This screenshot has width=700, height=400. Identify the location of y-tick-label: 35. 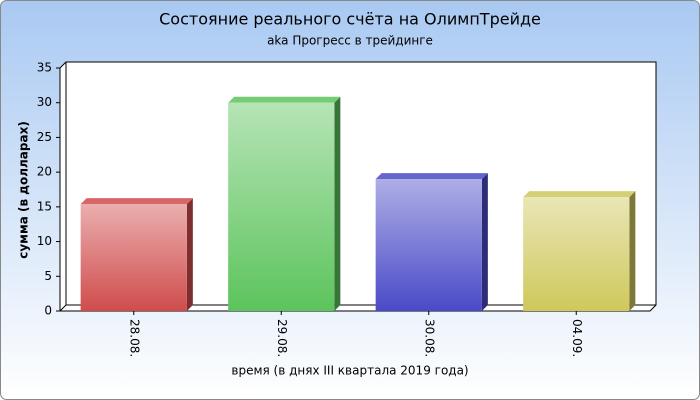
(44, 68).